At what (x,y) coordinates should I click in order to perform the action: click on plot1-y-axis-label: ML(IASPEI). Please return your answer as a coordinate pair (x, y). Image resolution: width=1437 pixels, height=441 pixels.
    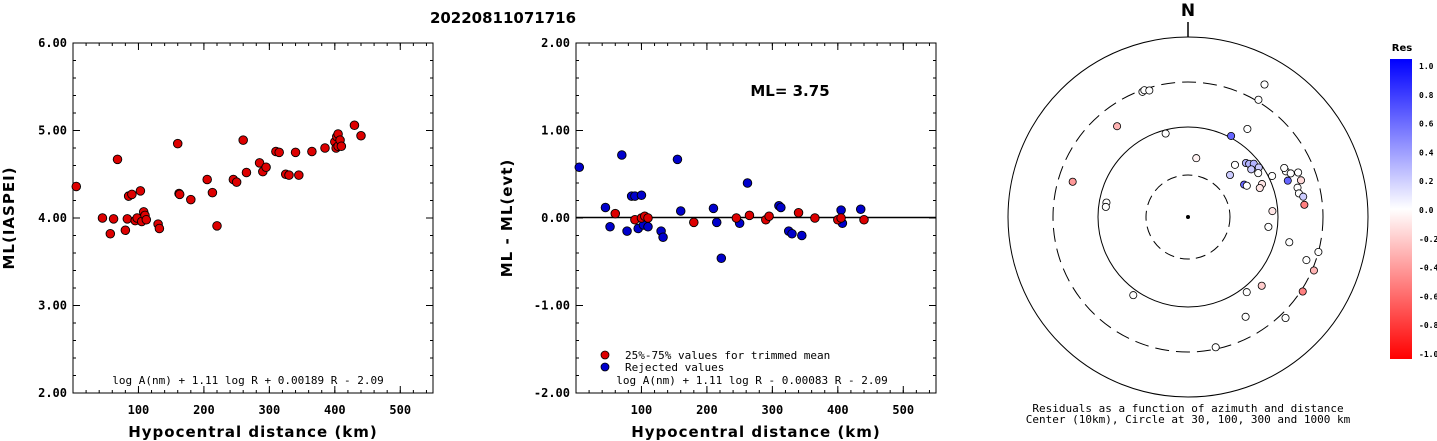
    Looking at the image, I should click on (9, 217).